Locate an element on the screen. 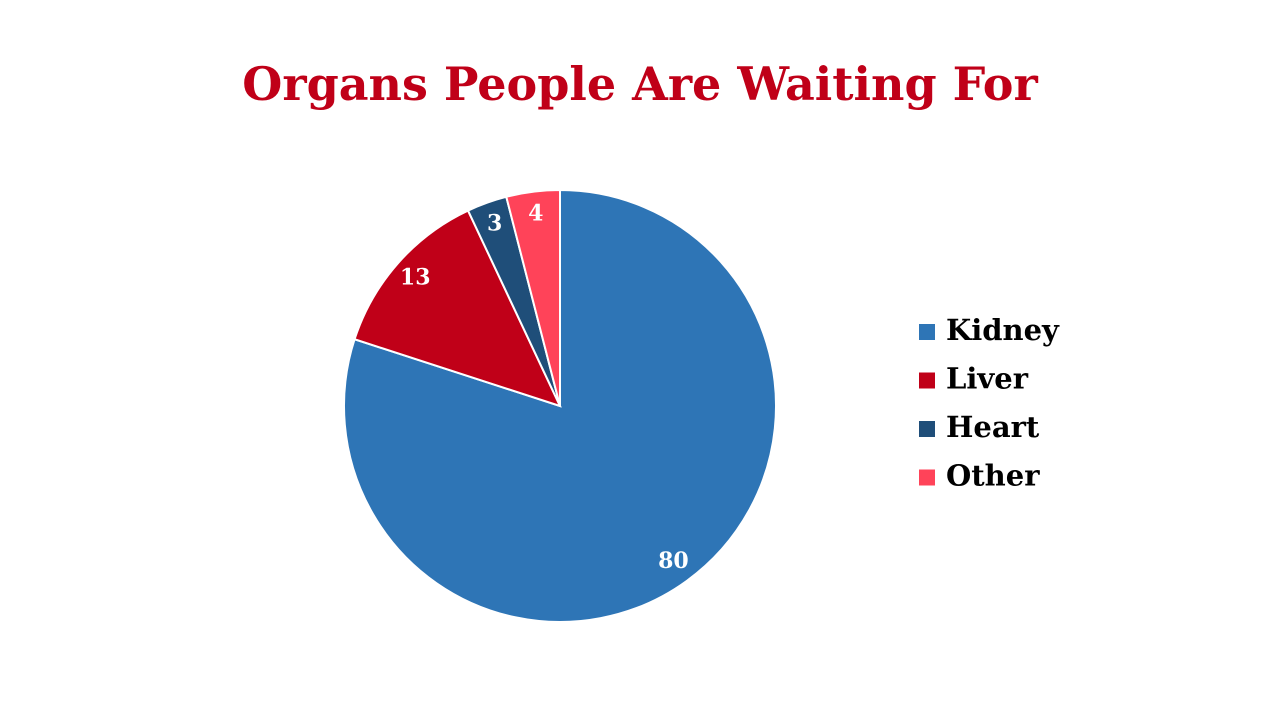  legend-label: Kidney is located at coordinates (1003, 330).